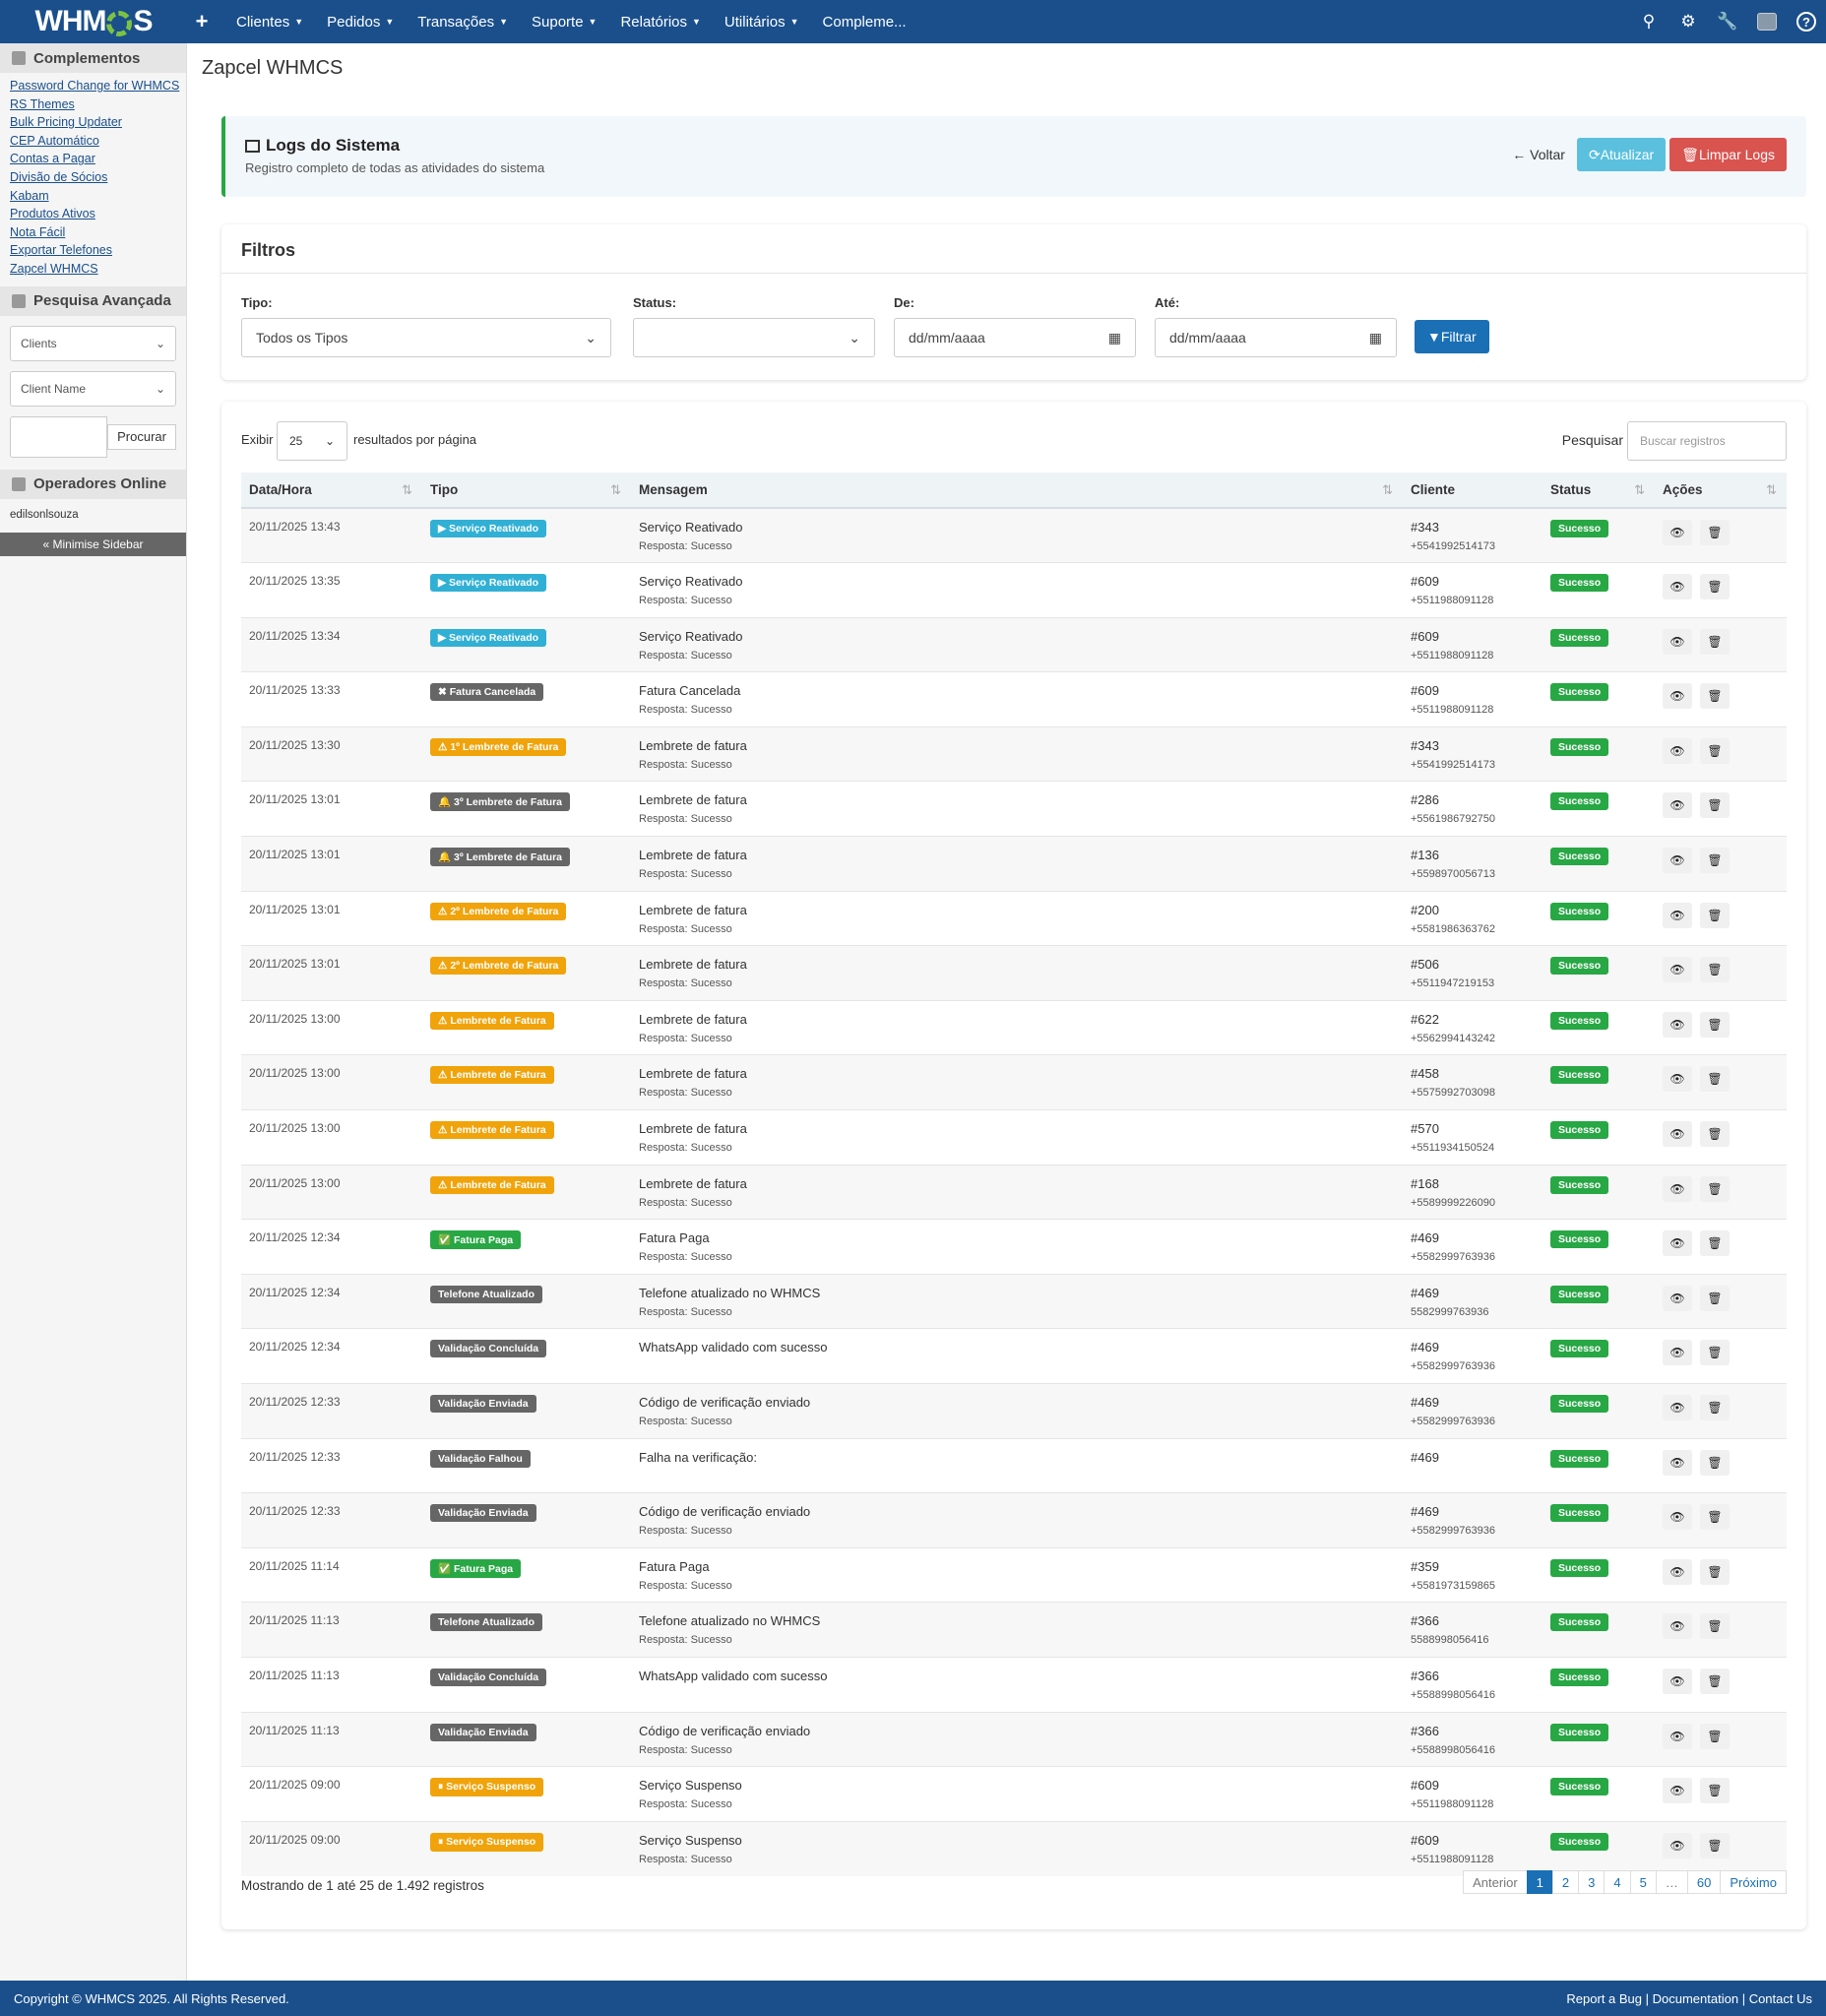 Image resolution: width=1826 pixels, height=2016 pixels. Describe the element at coordinates (95, 86) in the screenshot. I see `addon-link: Password Change for WHMCS` at that location.